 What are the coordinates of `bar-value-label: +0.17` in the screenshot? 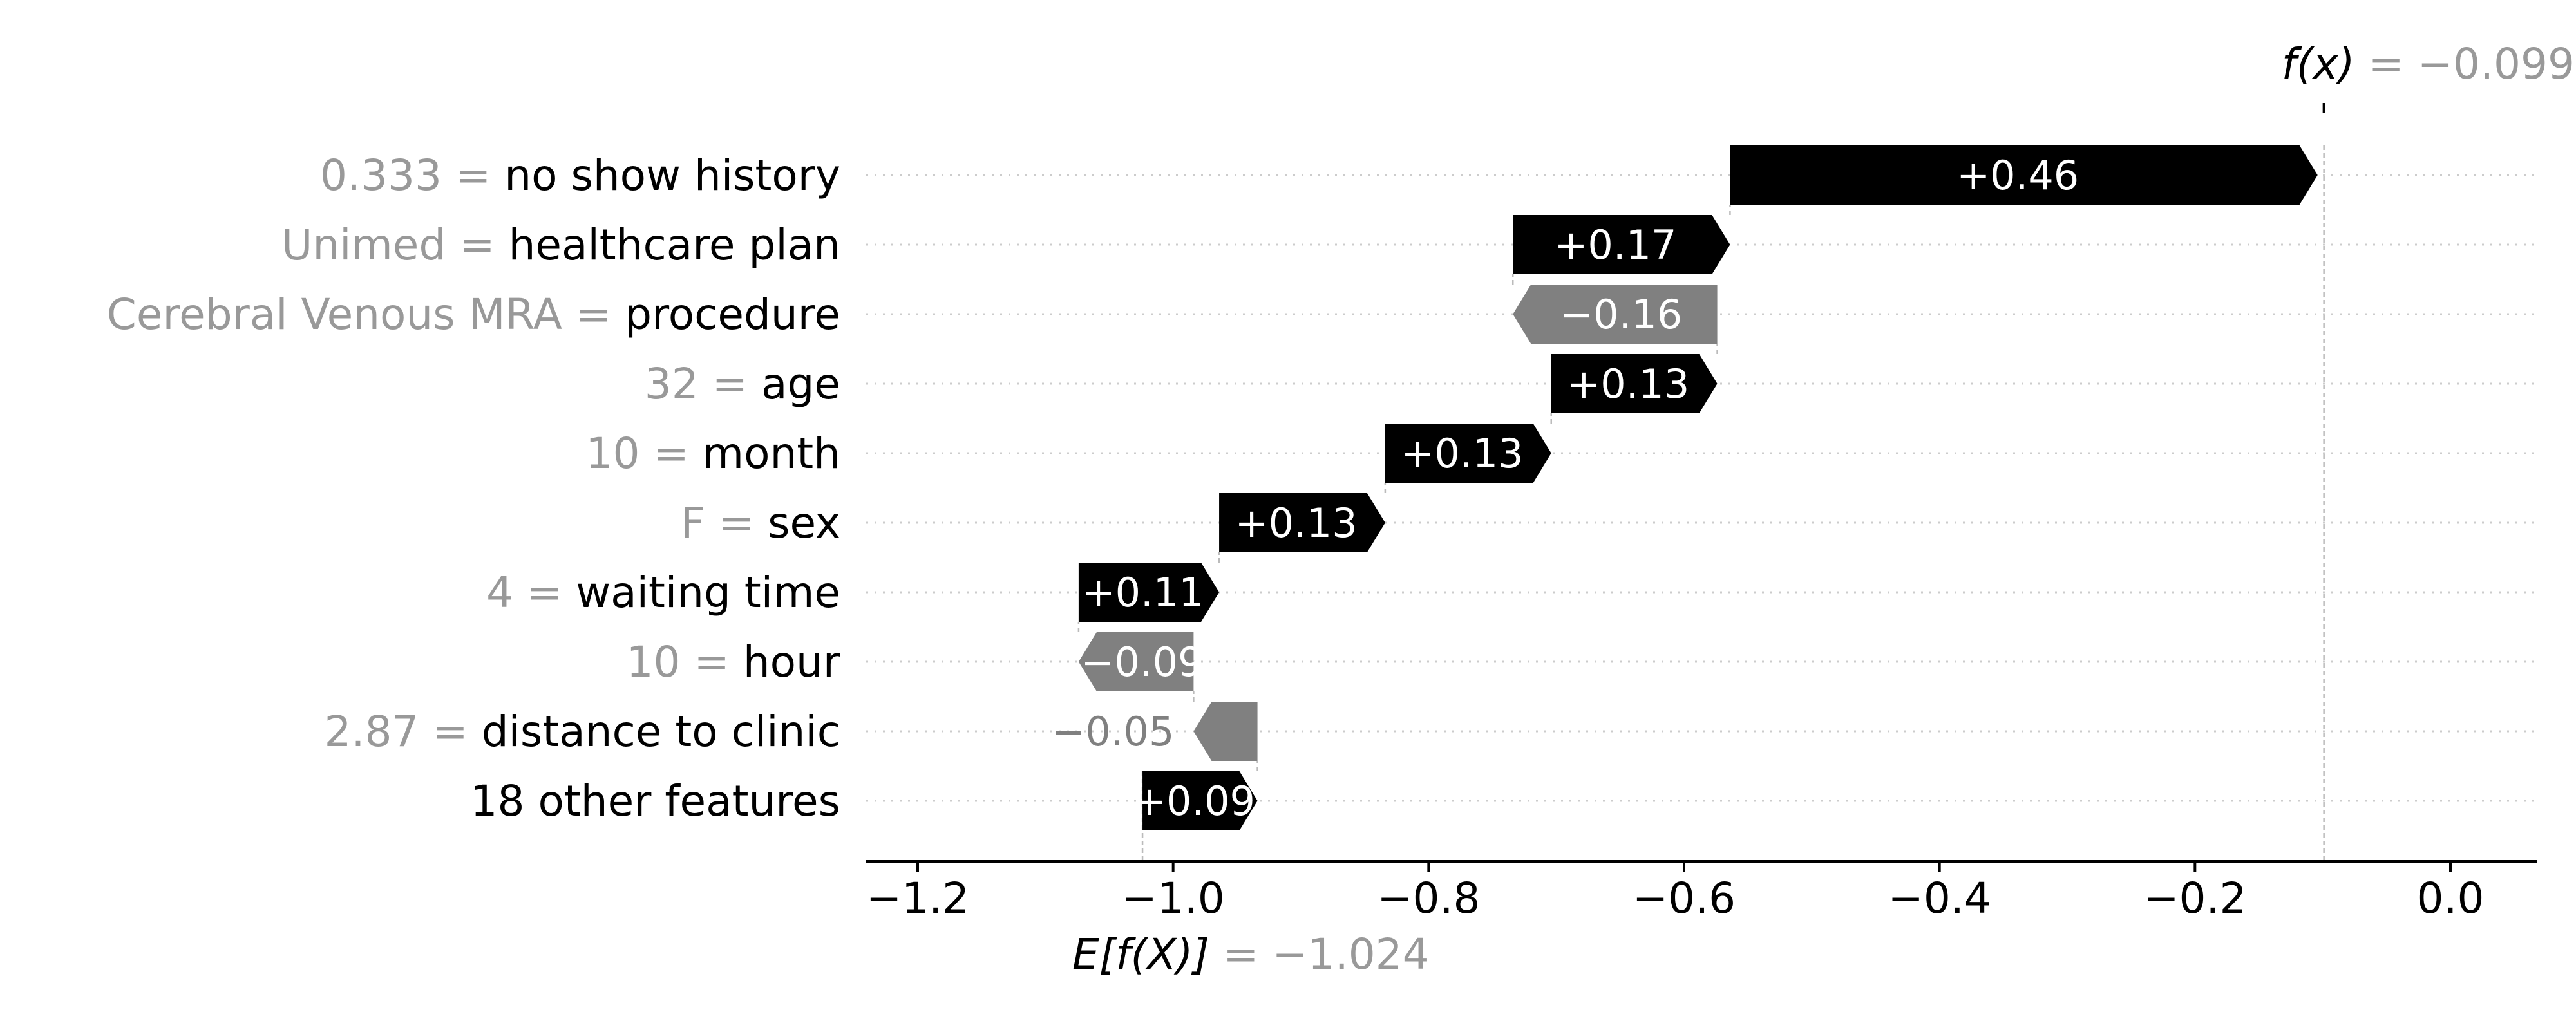 It's located at (1615, 244).